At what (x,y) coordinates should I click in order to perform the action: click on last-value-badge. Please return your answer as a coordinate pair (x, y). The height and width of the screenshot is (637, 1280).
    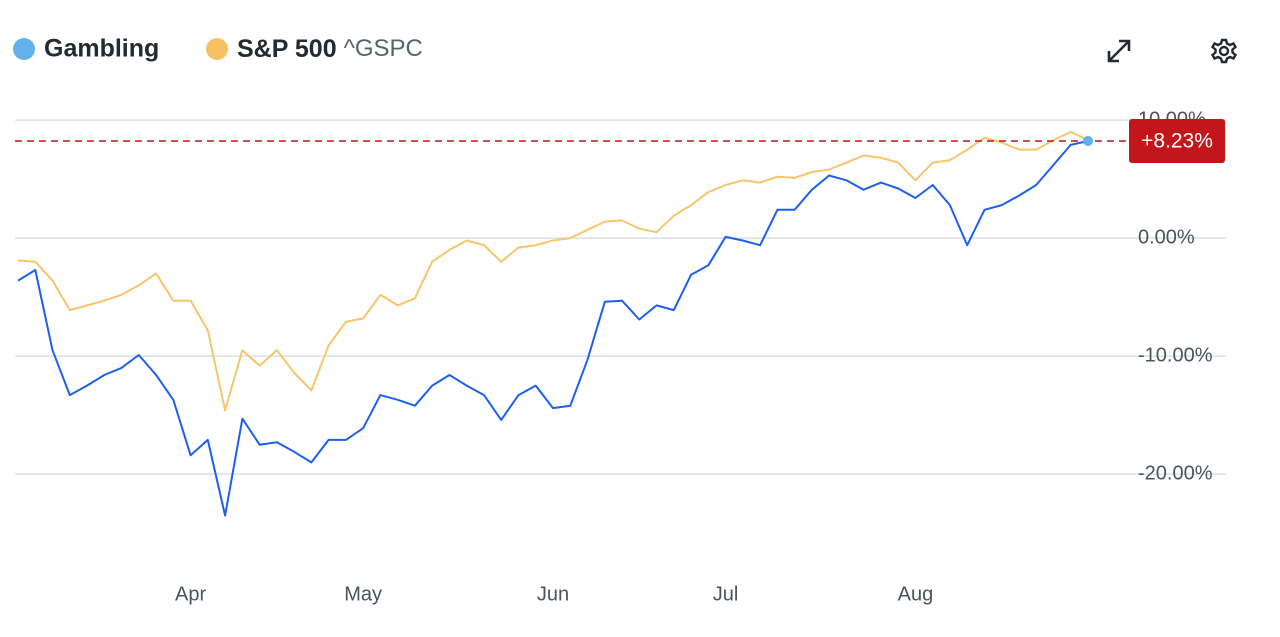
    Looking at the image, I should click on (1177, 140).